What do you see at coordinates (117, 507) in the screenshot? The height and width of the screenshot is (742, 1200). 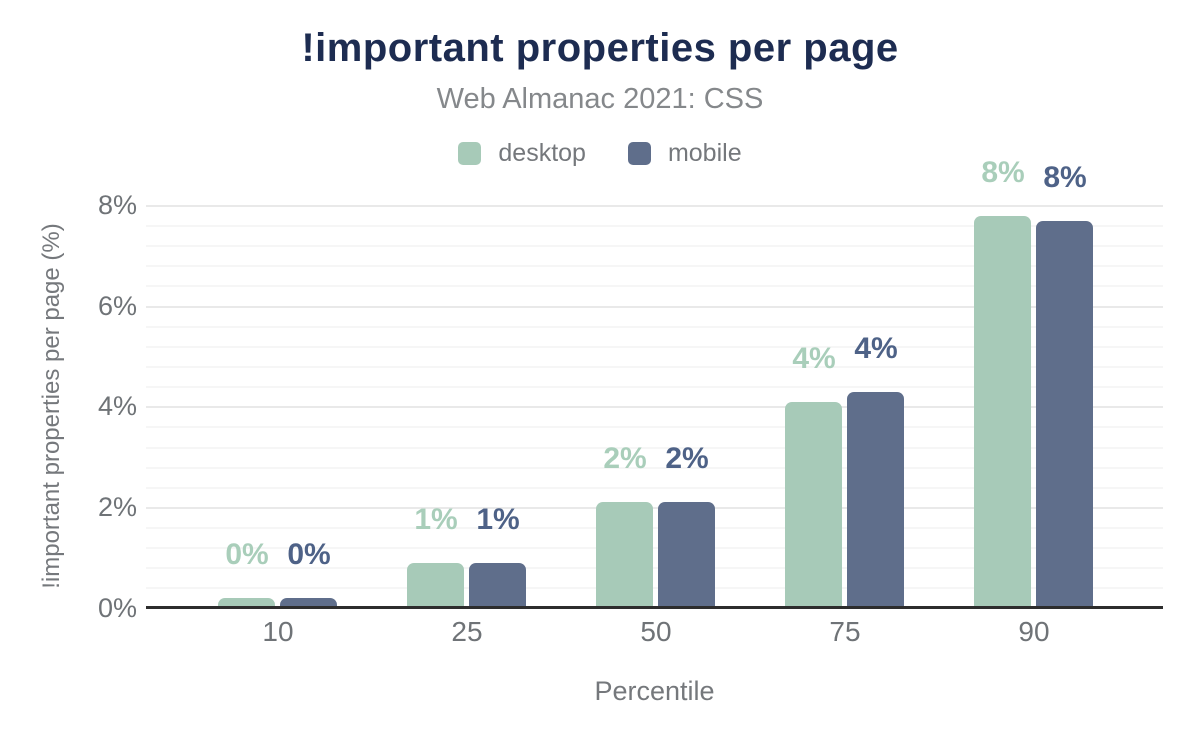 I see `y-tick-label: 2%` at bounding box center [117, 507].